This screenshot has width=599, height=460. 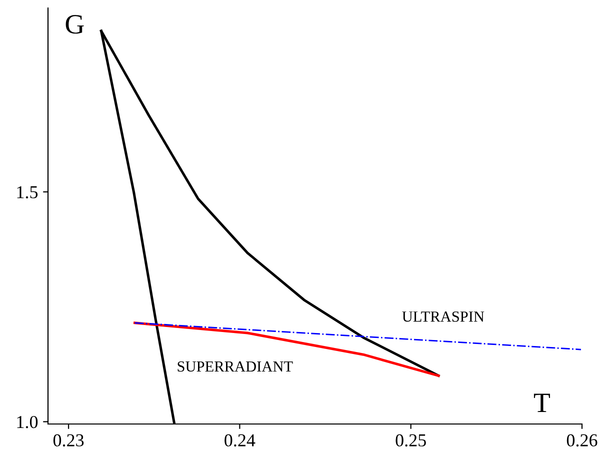 What do you see at coordinates (235, 366) in the screenshot?
I see `annotation: SUPERRADIANT` at bounding box center [235, 366].